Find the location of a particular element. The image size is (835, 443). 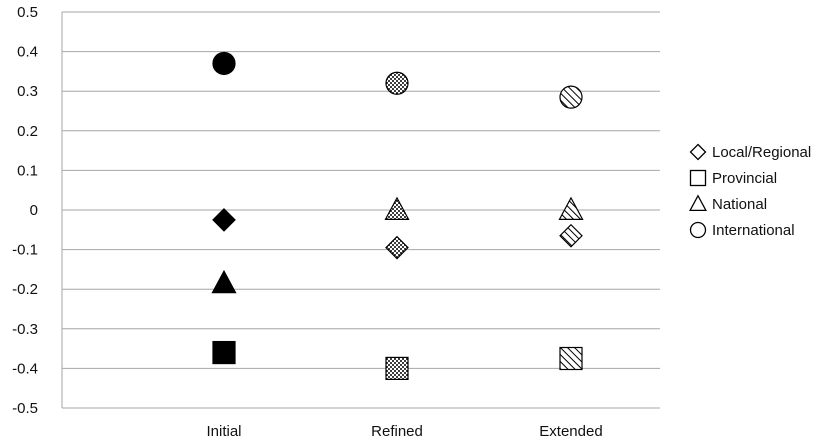

legend-diamond-icon is located at coordinates (698, 152).